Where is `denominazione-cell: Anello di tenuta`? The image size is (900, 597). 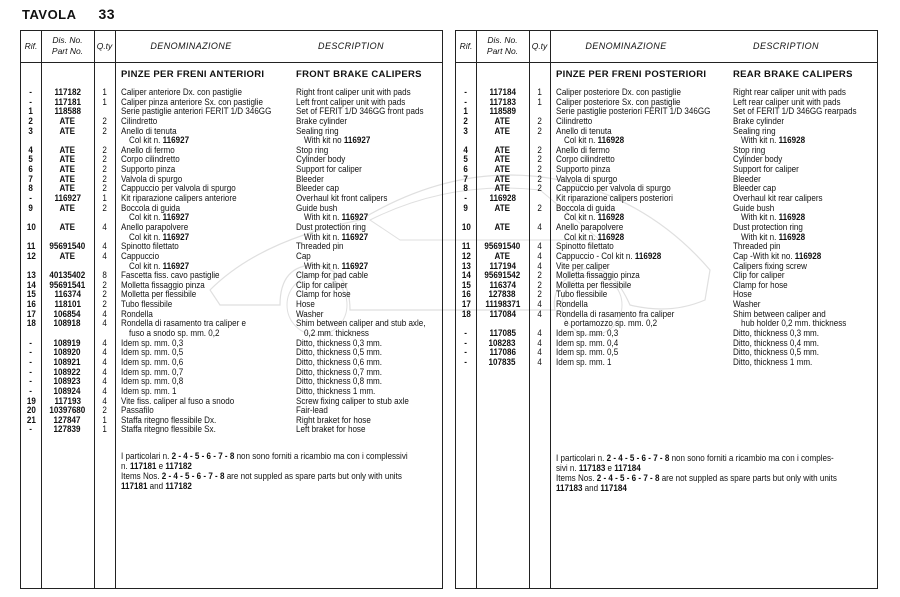 denominazione-cell: Anello di tenuta is located at coordinates (589, 131).